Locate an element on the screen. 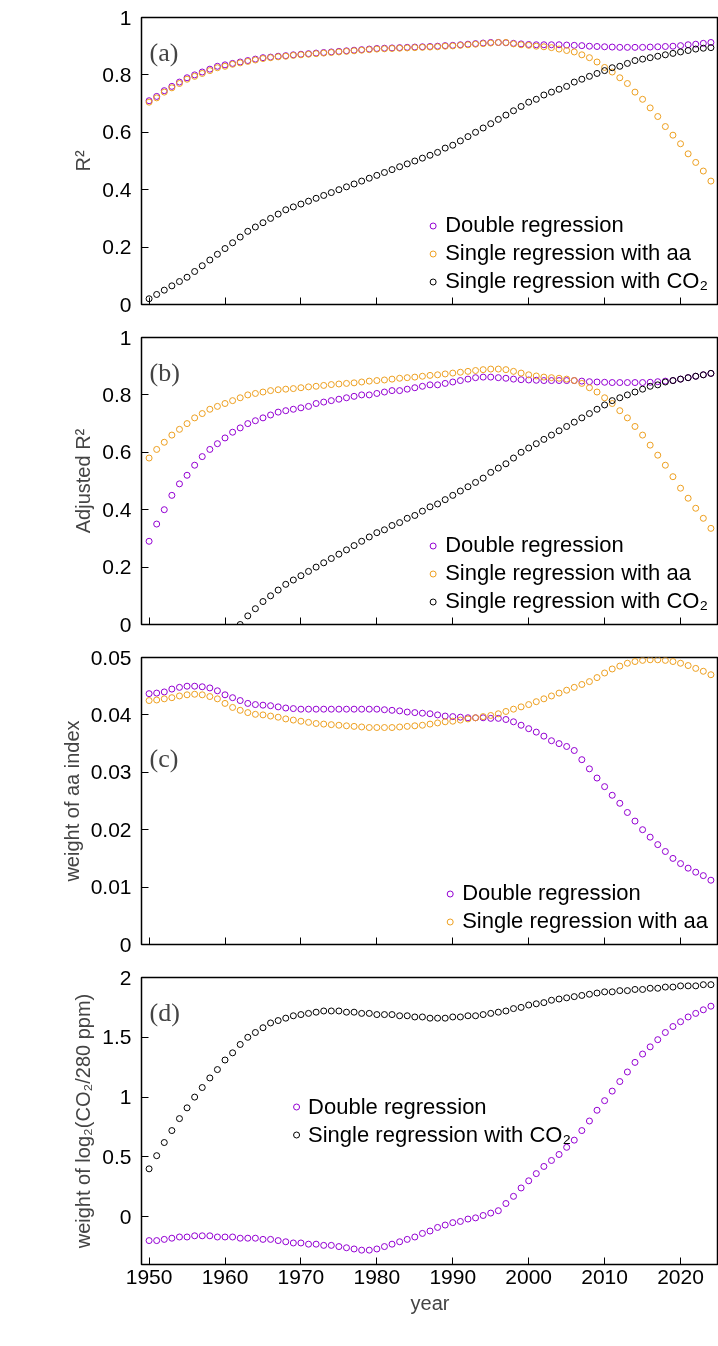  annotation: (b) is located at coordinates (164, 372).